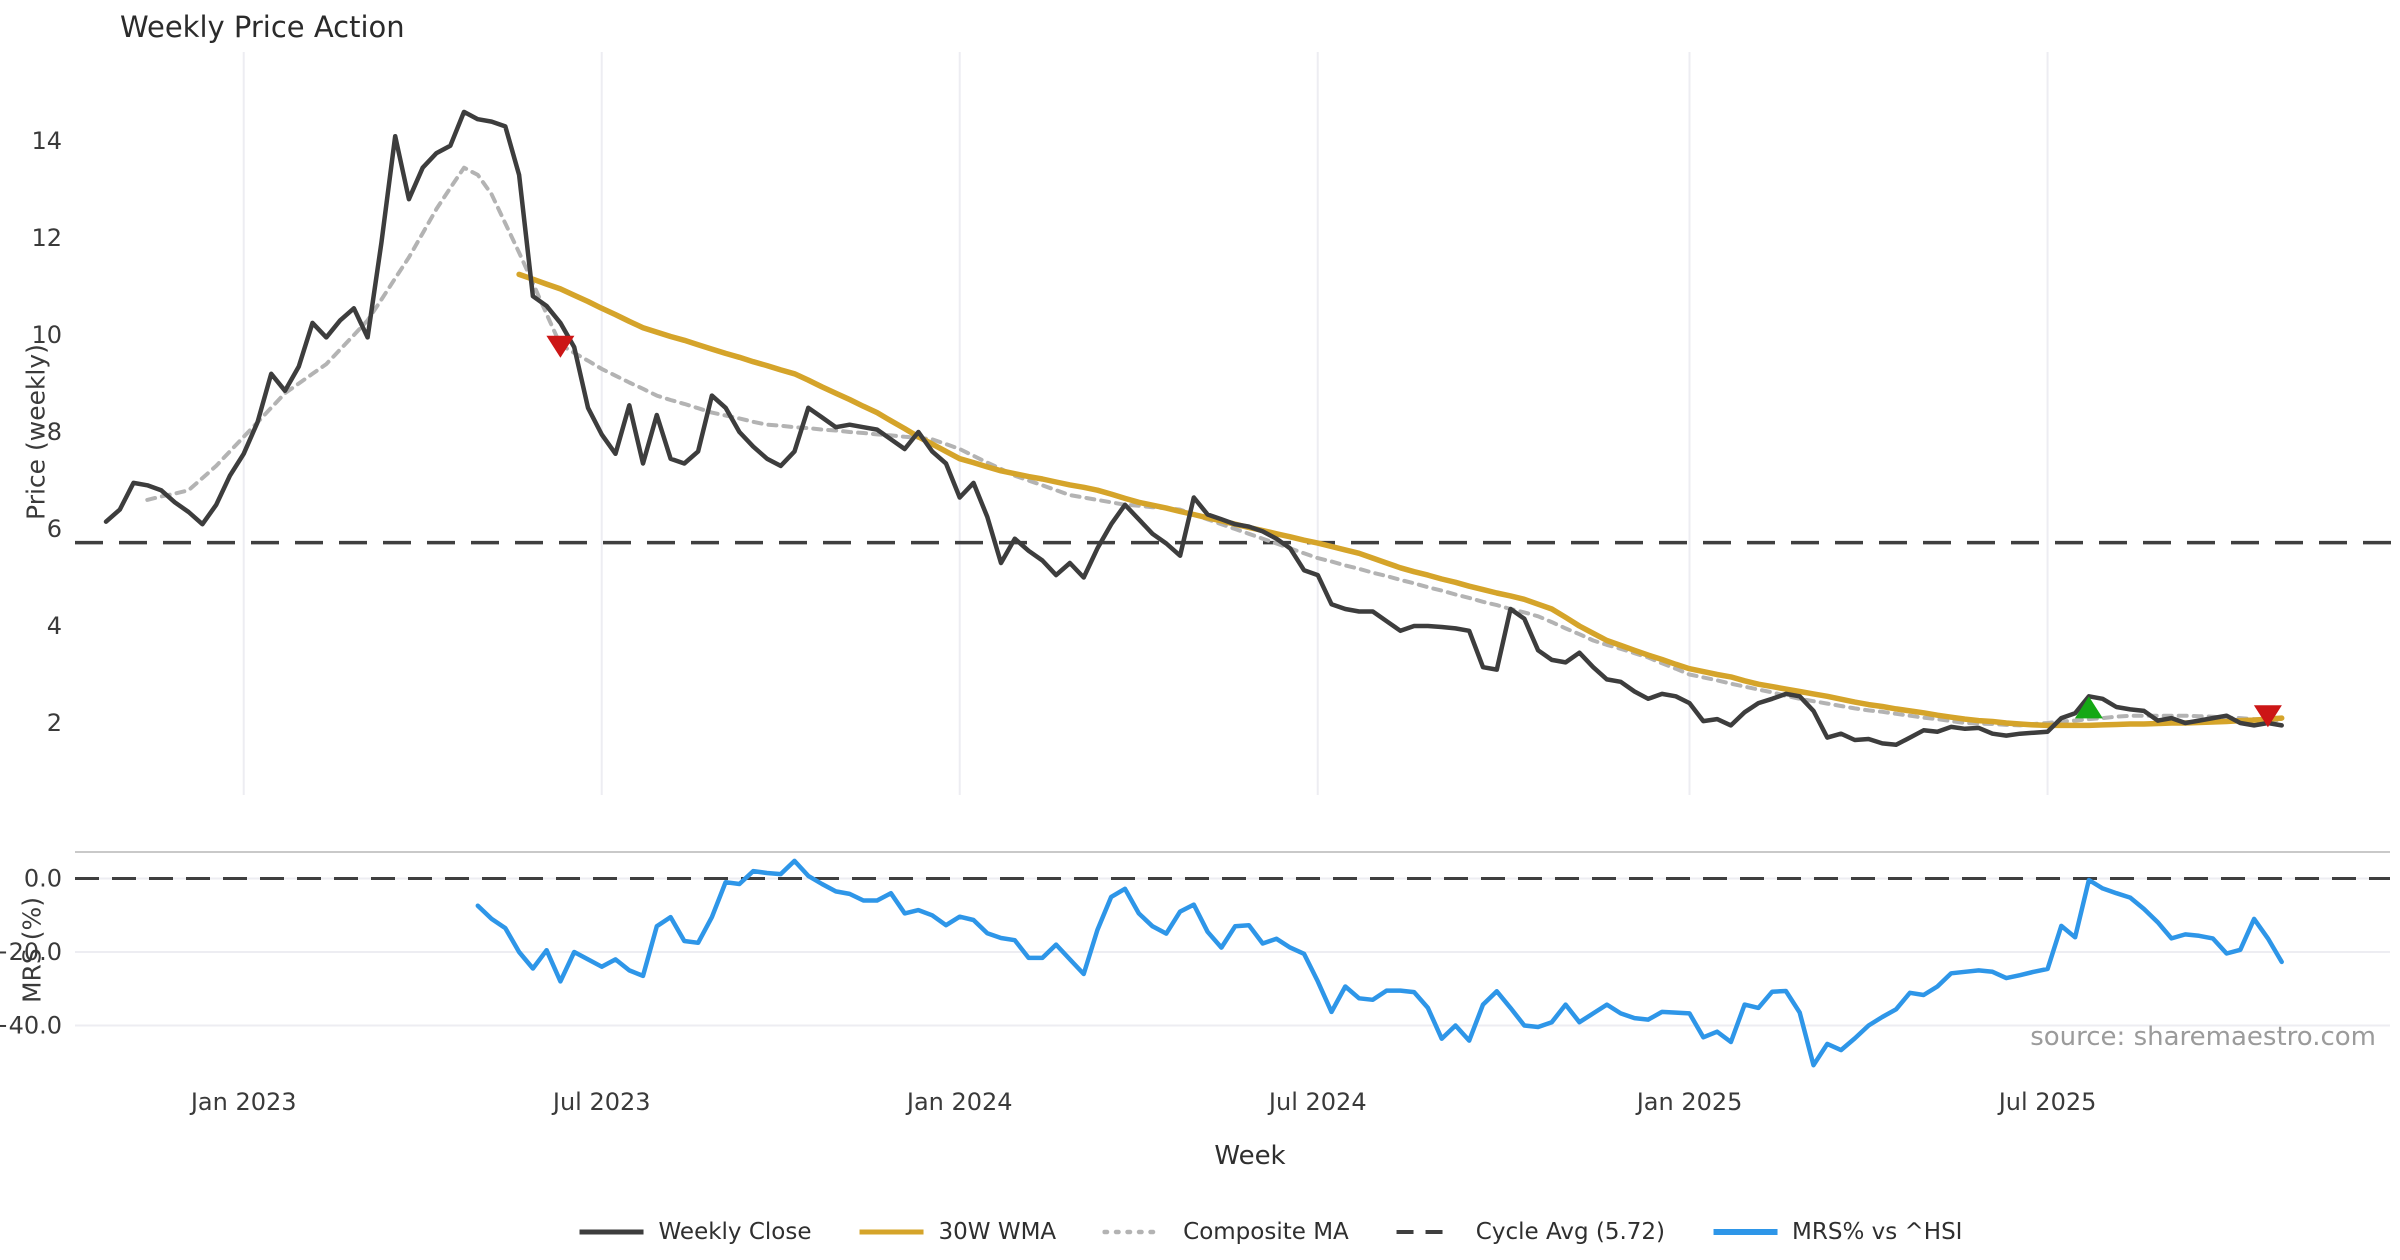  I want to click on price-tick-label: 2, so click(54, 723).